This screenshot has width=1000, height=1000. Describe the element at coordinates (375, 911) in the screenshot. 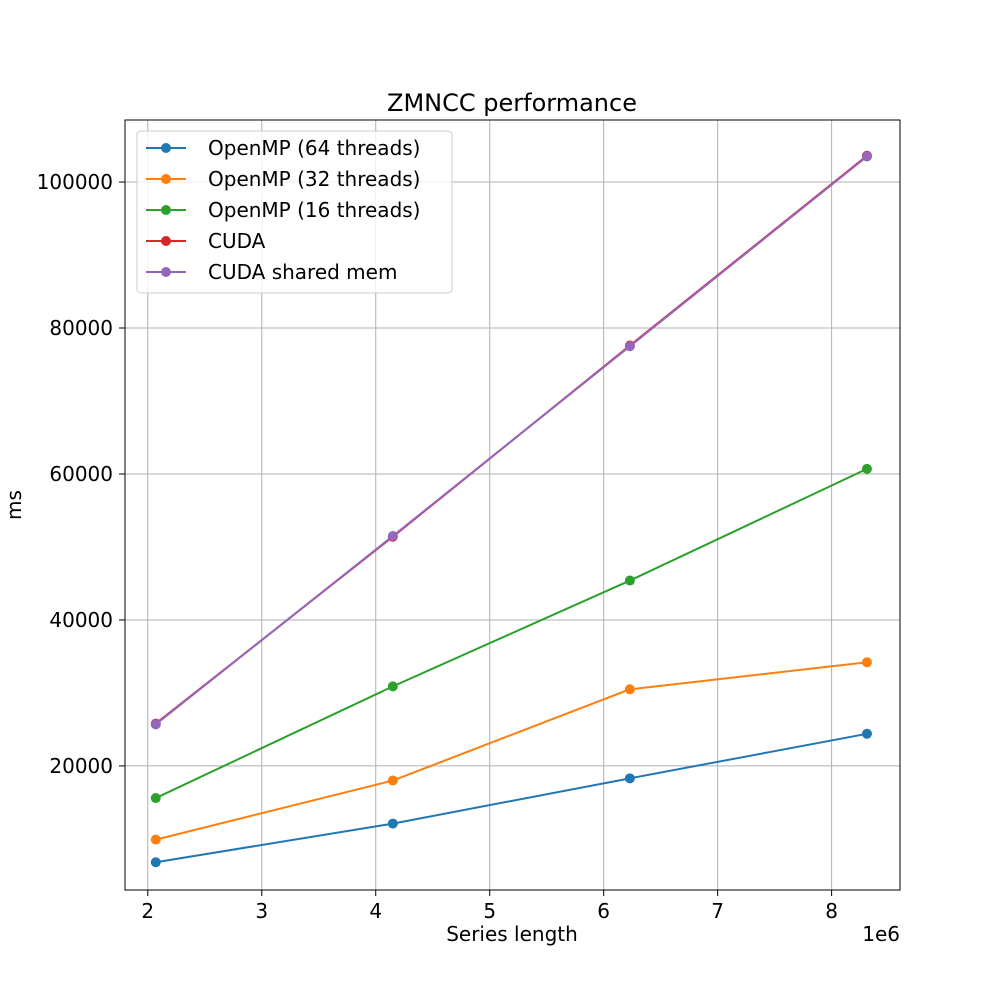

I see `x-tick-label: 4` at that location.